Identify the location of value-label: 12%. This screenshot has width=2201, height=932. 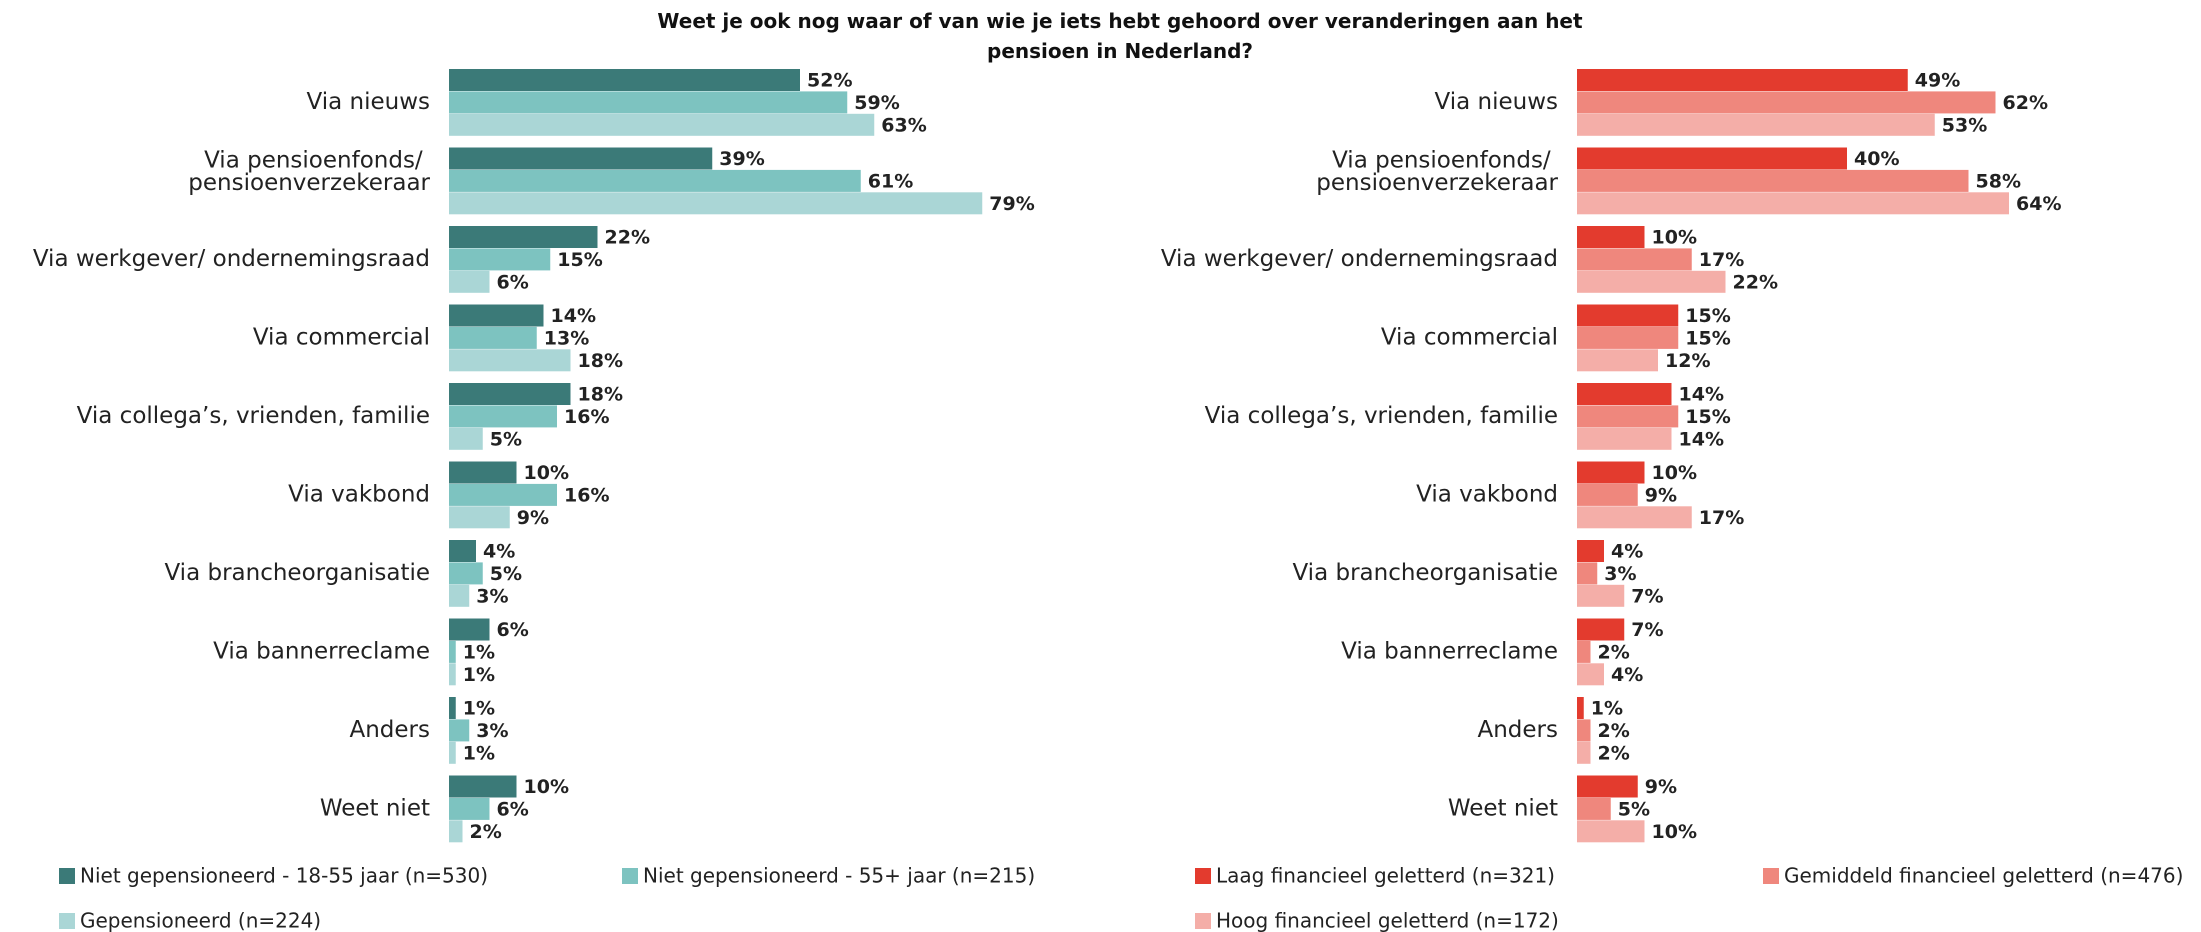
(1687, 361).